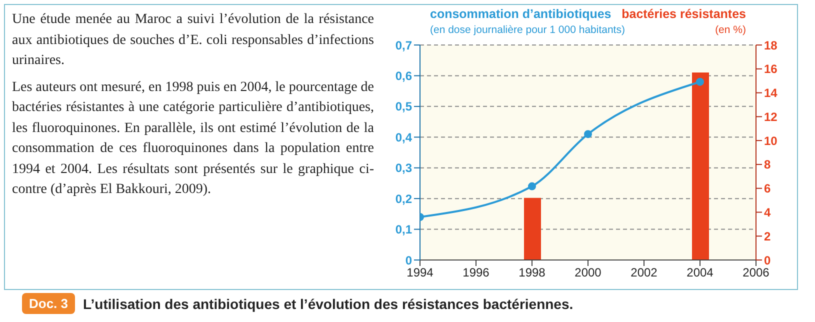  Describe the element at coordinates (644, 273) in the screenshot. I see `x-tick-label: 2002` at that location.